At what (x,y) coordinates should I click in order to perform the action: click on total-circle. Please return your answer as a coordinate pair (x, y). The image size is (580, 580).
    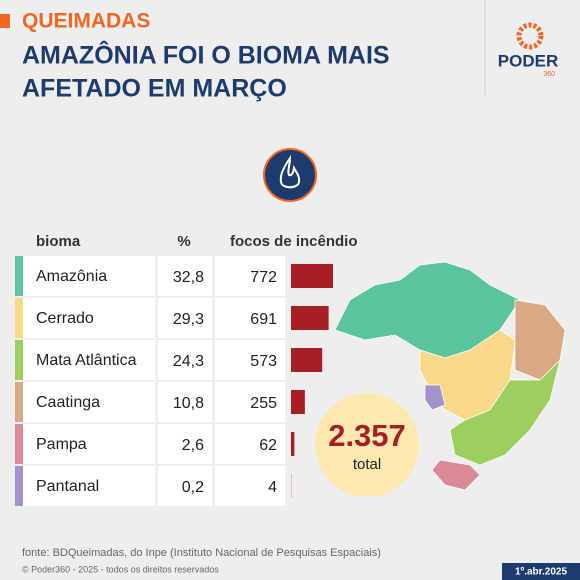
    Looking at the image, I should click on (367, 445).